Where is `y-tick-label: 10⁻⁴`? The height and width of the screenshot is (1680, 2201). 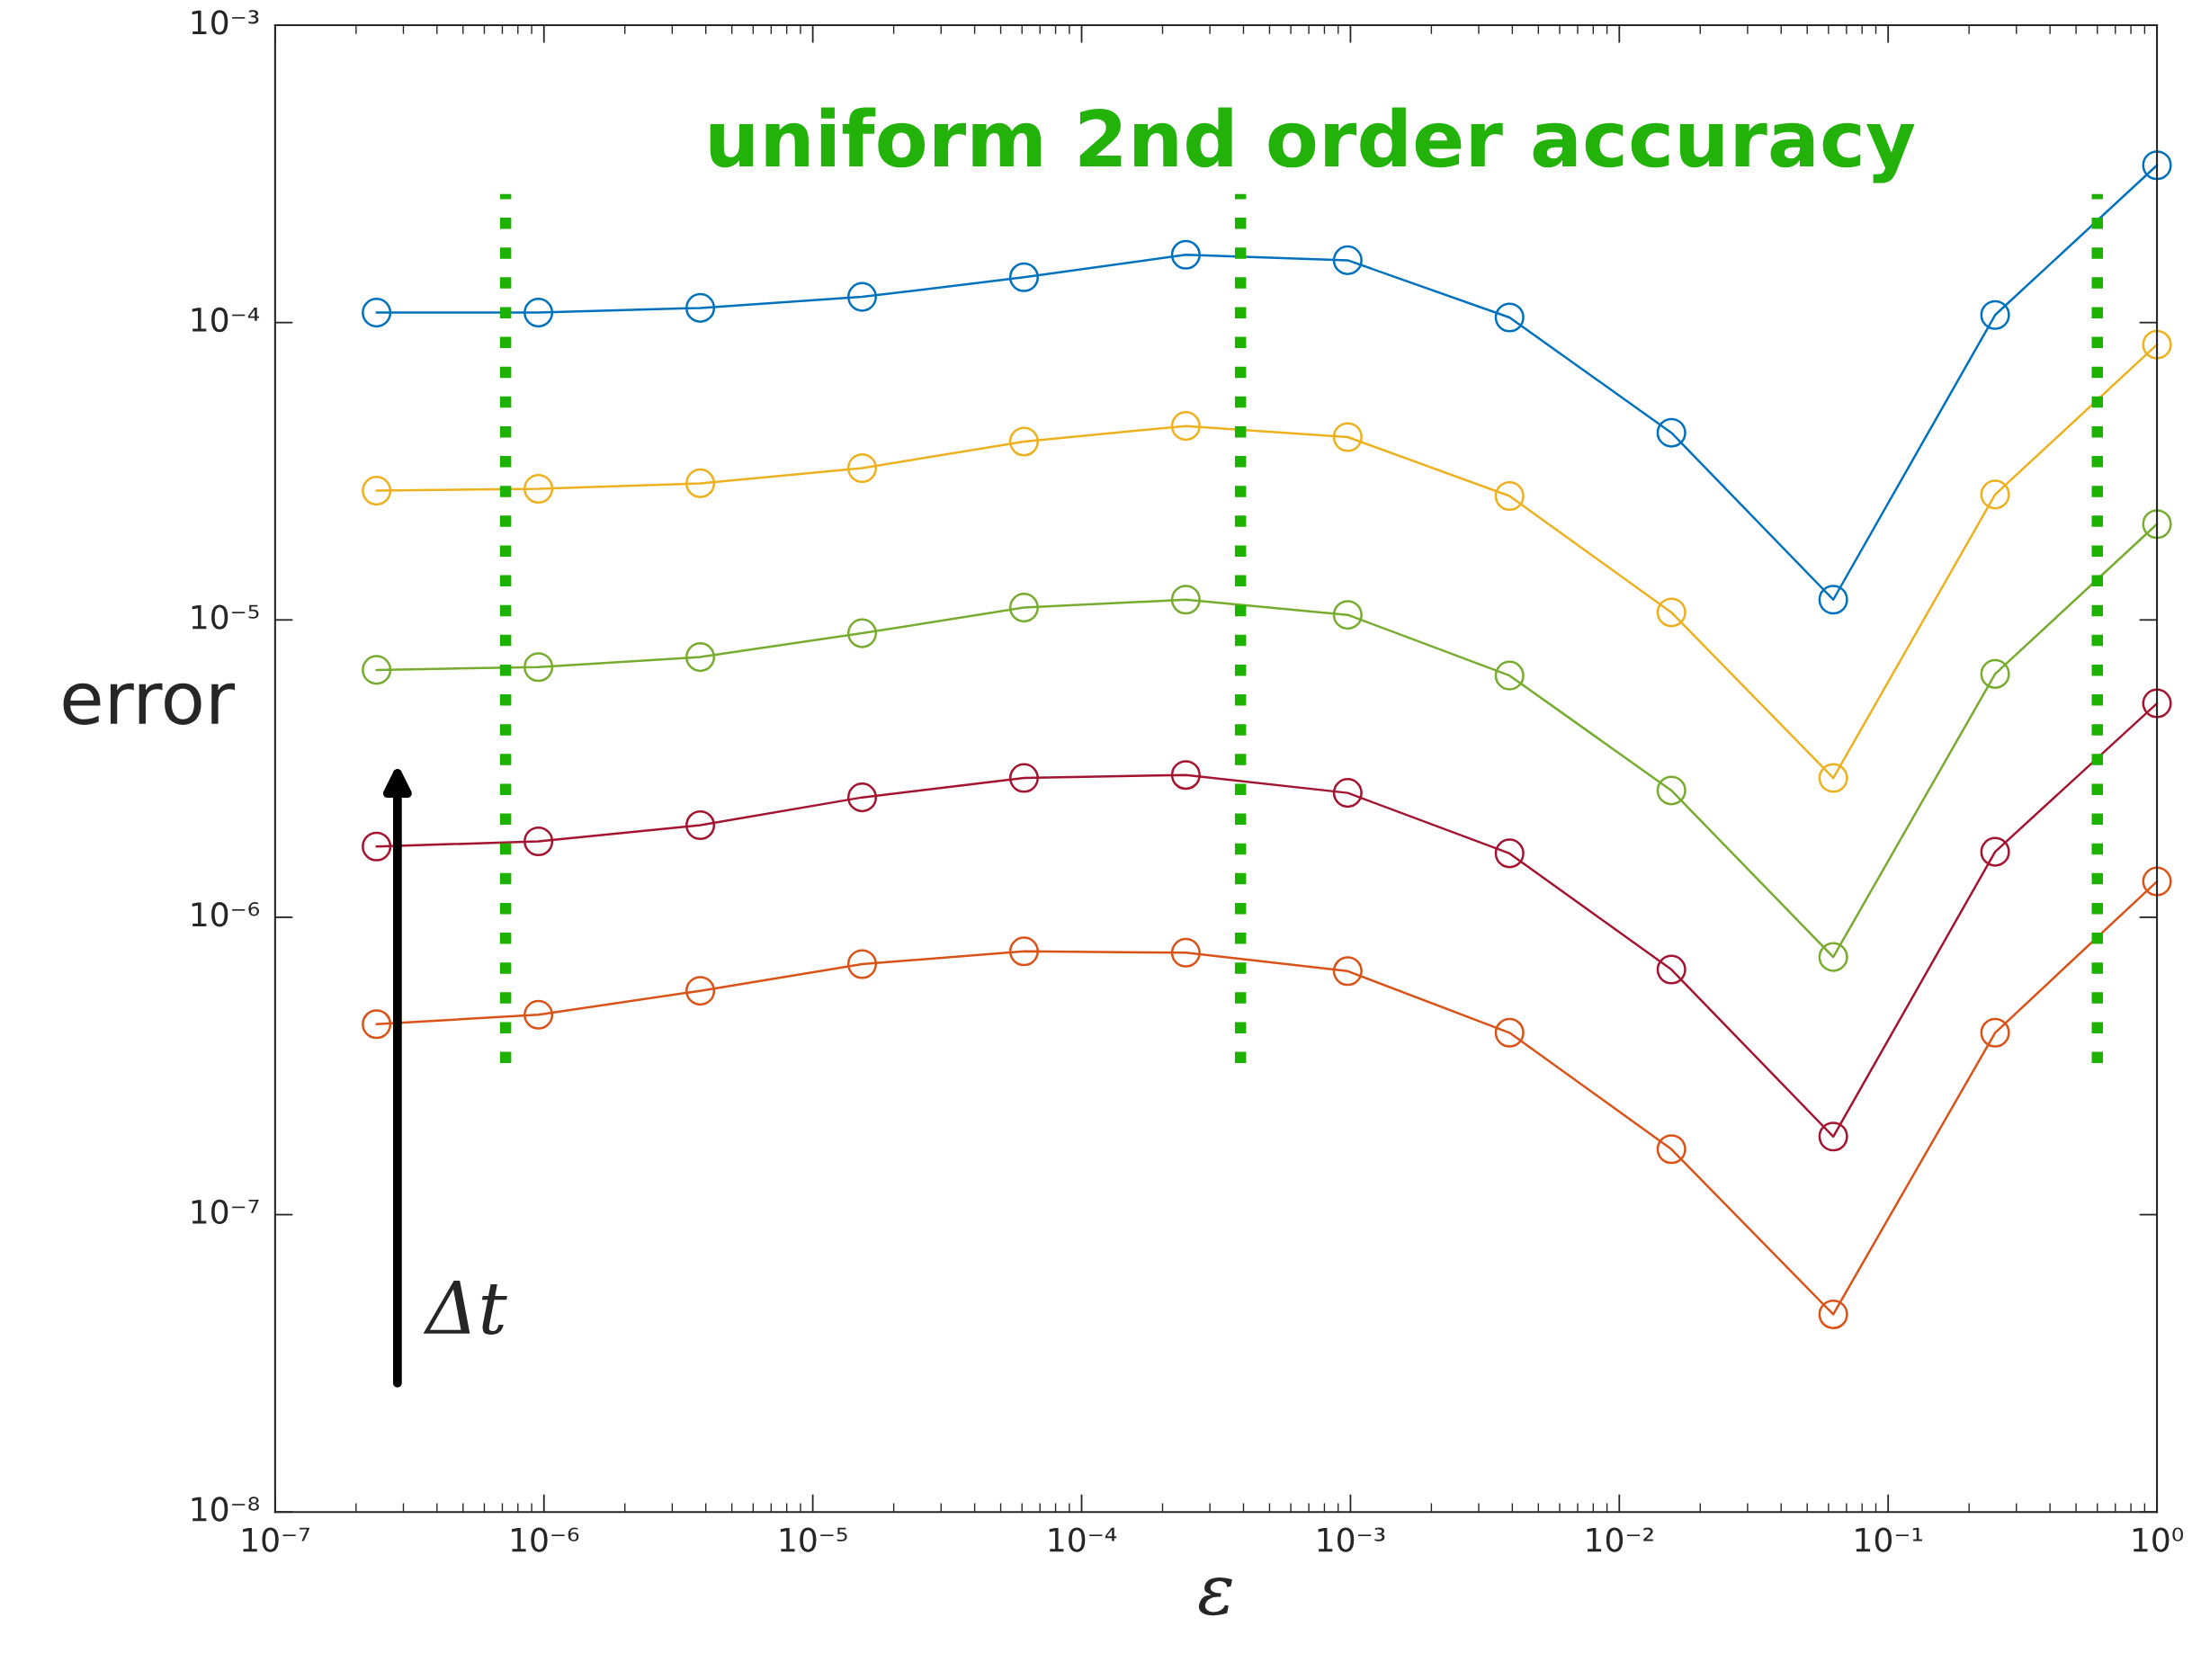
y-tick-label: 10⁻⁴ is located at coordinates (226, 320).